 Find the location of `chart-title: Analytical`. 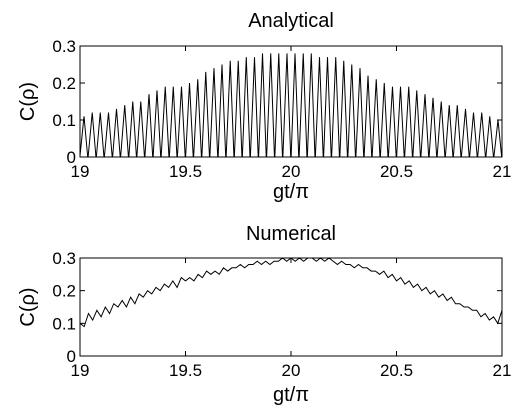

chart-title: Analytical is located at coordinates (291, 21).